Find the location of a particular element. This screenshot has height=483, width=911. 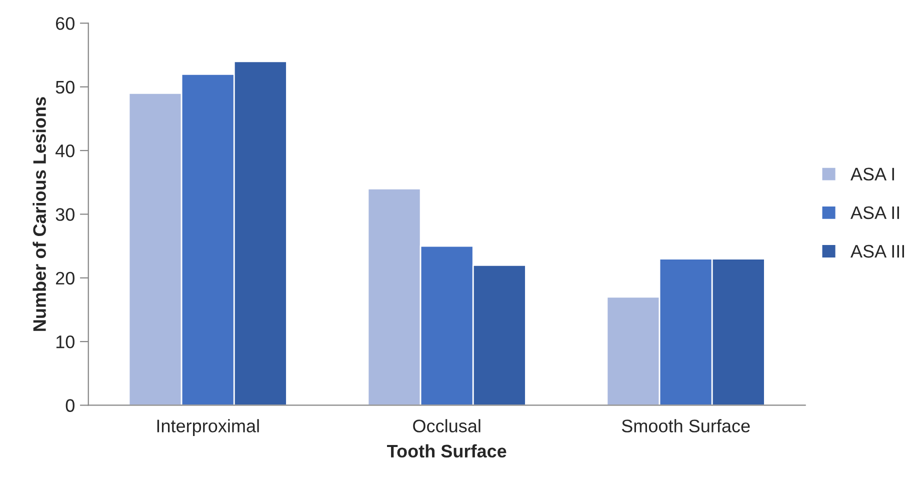

legend-label: ASA I is located at coordinates (872, 174).